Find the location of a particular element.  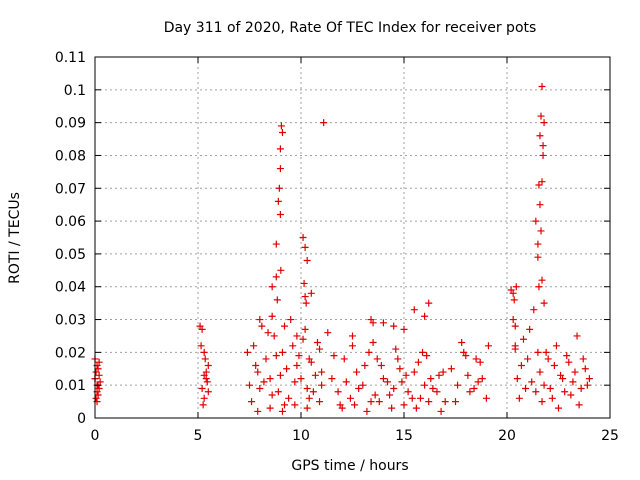

y-tick-label: 0.1 is located at coordinates (75, 91).